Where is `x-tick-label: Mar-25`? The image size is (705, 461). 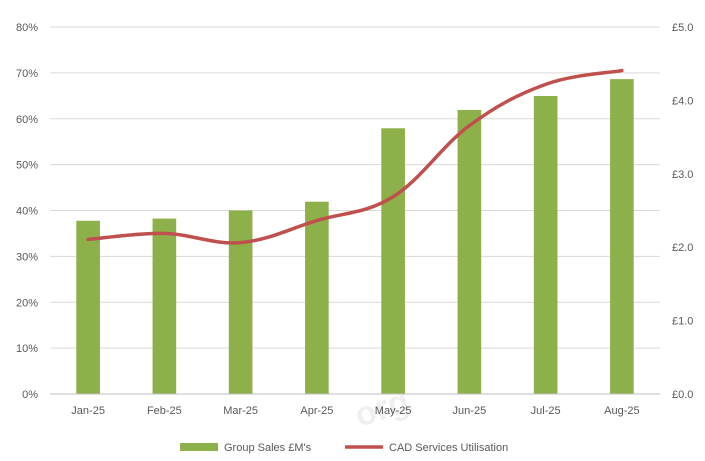
x-tick-label: Mar-25 is located at coordinates (240, 411).